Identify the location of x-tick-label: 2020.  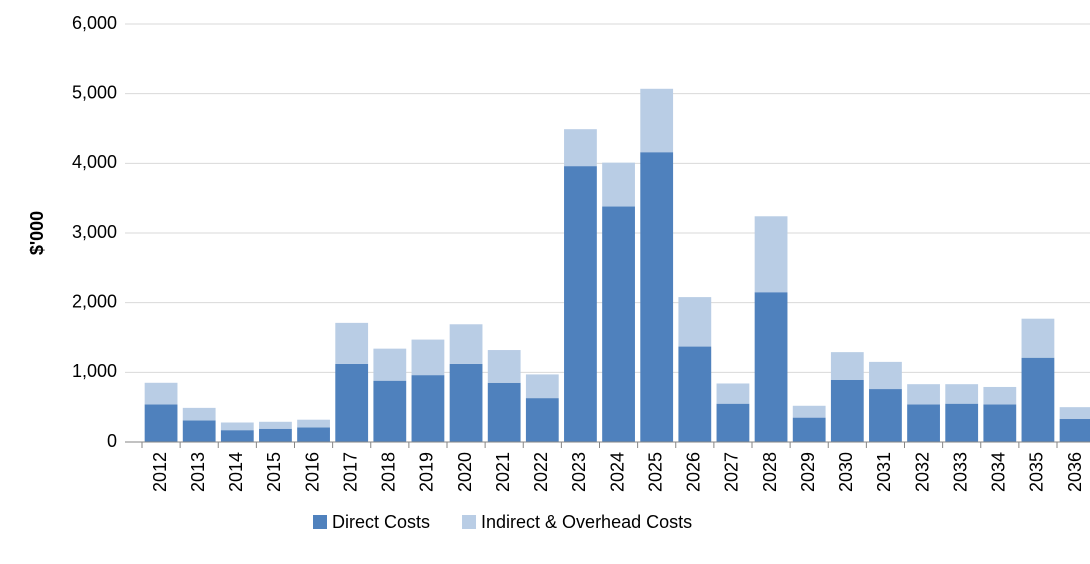
(465, 472).